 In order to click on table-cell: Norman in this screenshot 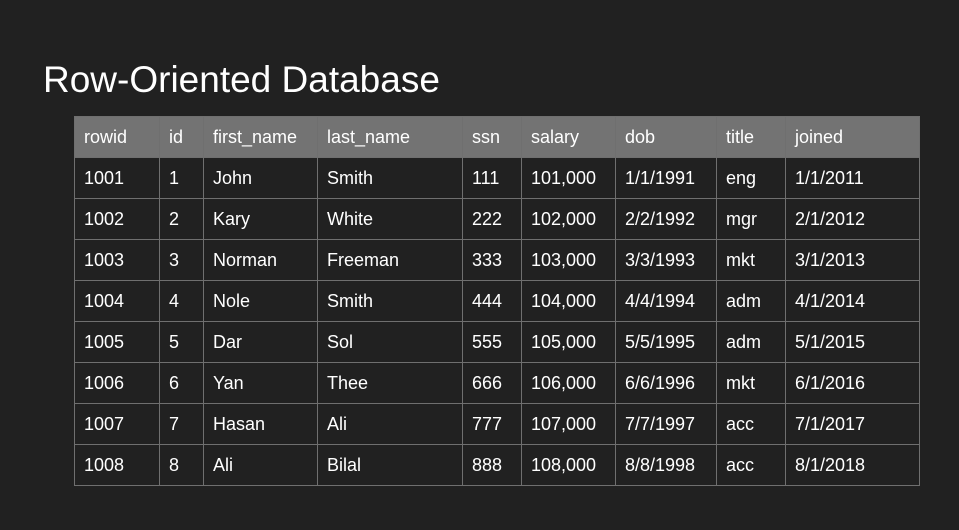, I will do `click(260, 260)`.